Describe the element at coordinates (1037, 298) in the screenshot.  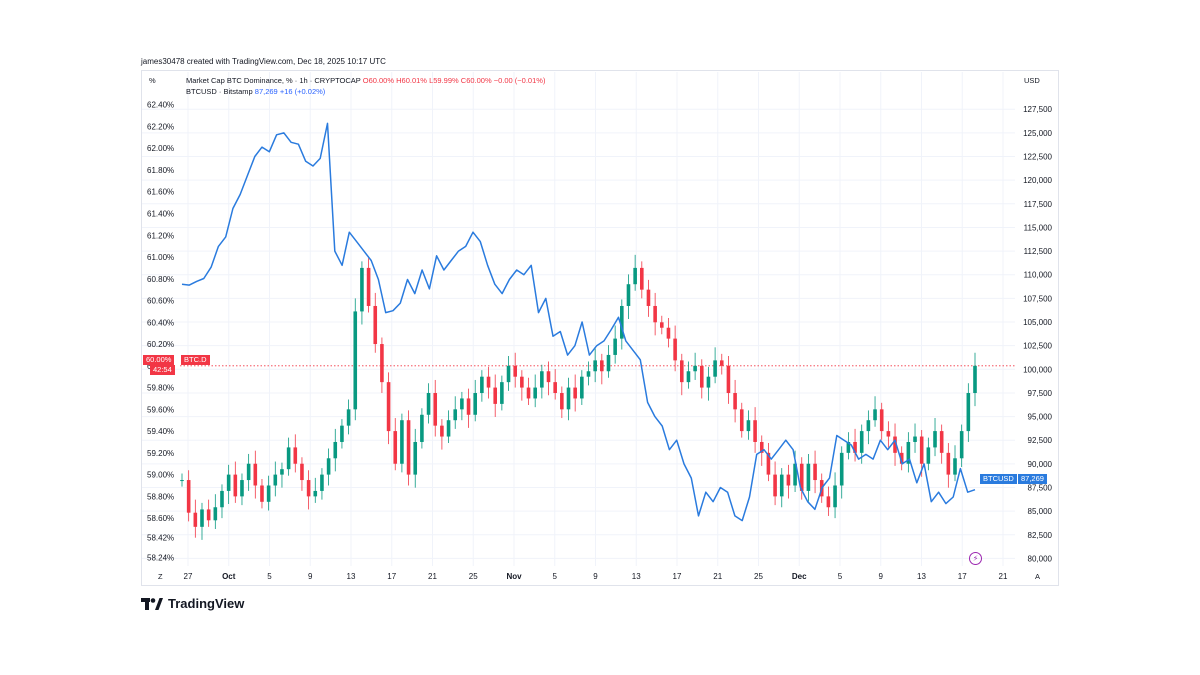
I see `right-tick-label: 107,500` at that location.